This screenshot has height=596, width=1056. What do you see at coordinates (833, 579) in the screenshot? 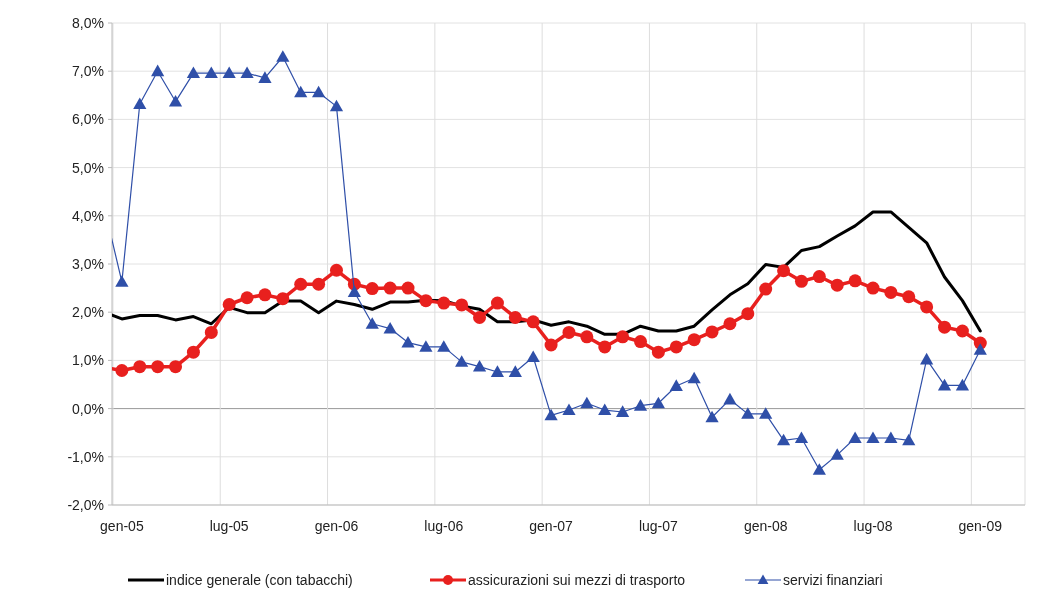
I see `legend-label: servizi finanziari` at bounding box center [833, 579].